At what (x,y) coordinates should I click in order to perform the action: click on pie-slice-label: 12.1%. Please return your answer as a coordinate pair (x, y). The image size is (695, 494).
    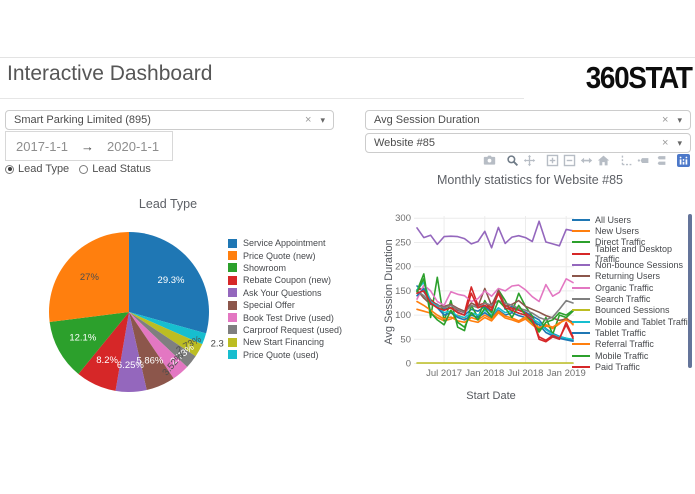
    Looking at the image, I should click on (82, 338).